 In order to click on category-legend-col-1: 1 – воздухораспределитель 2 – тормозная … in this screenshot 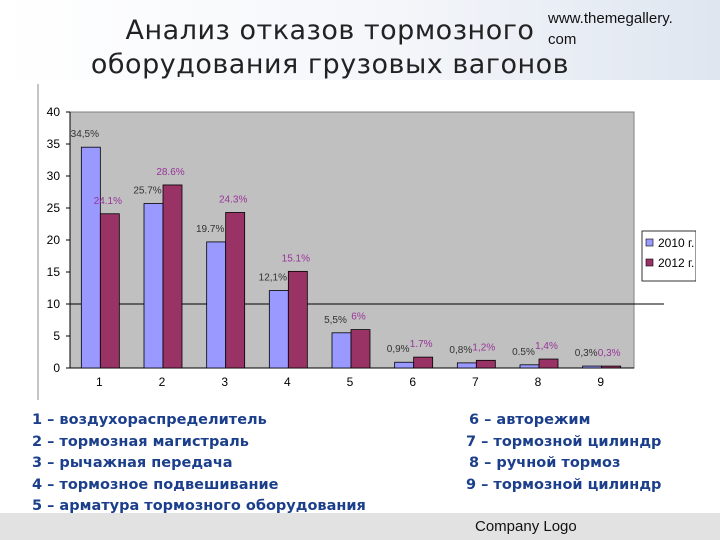, I will do `click(199, 464)`.